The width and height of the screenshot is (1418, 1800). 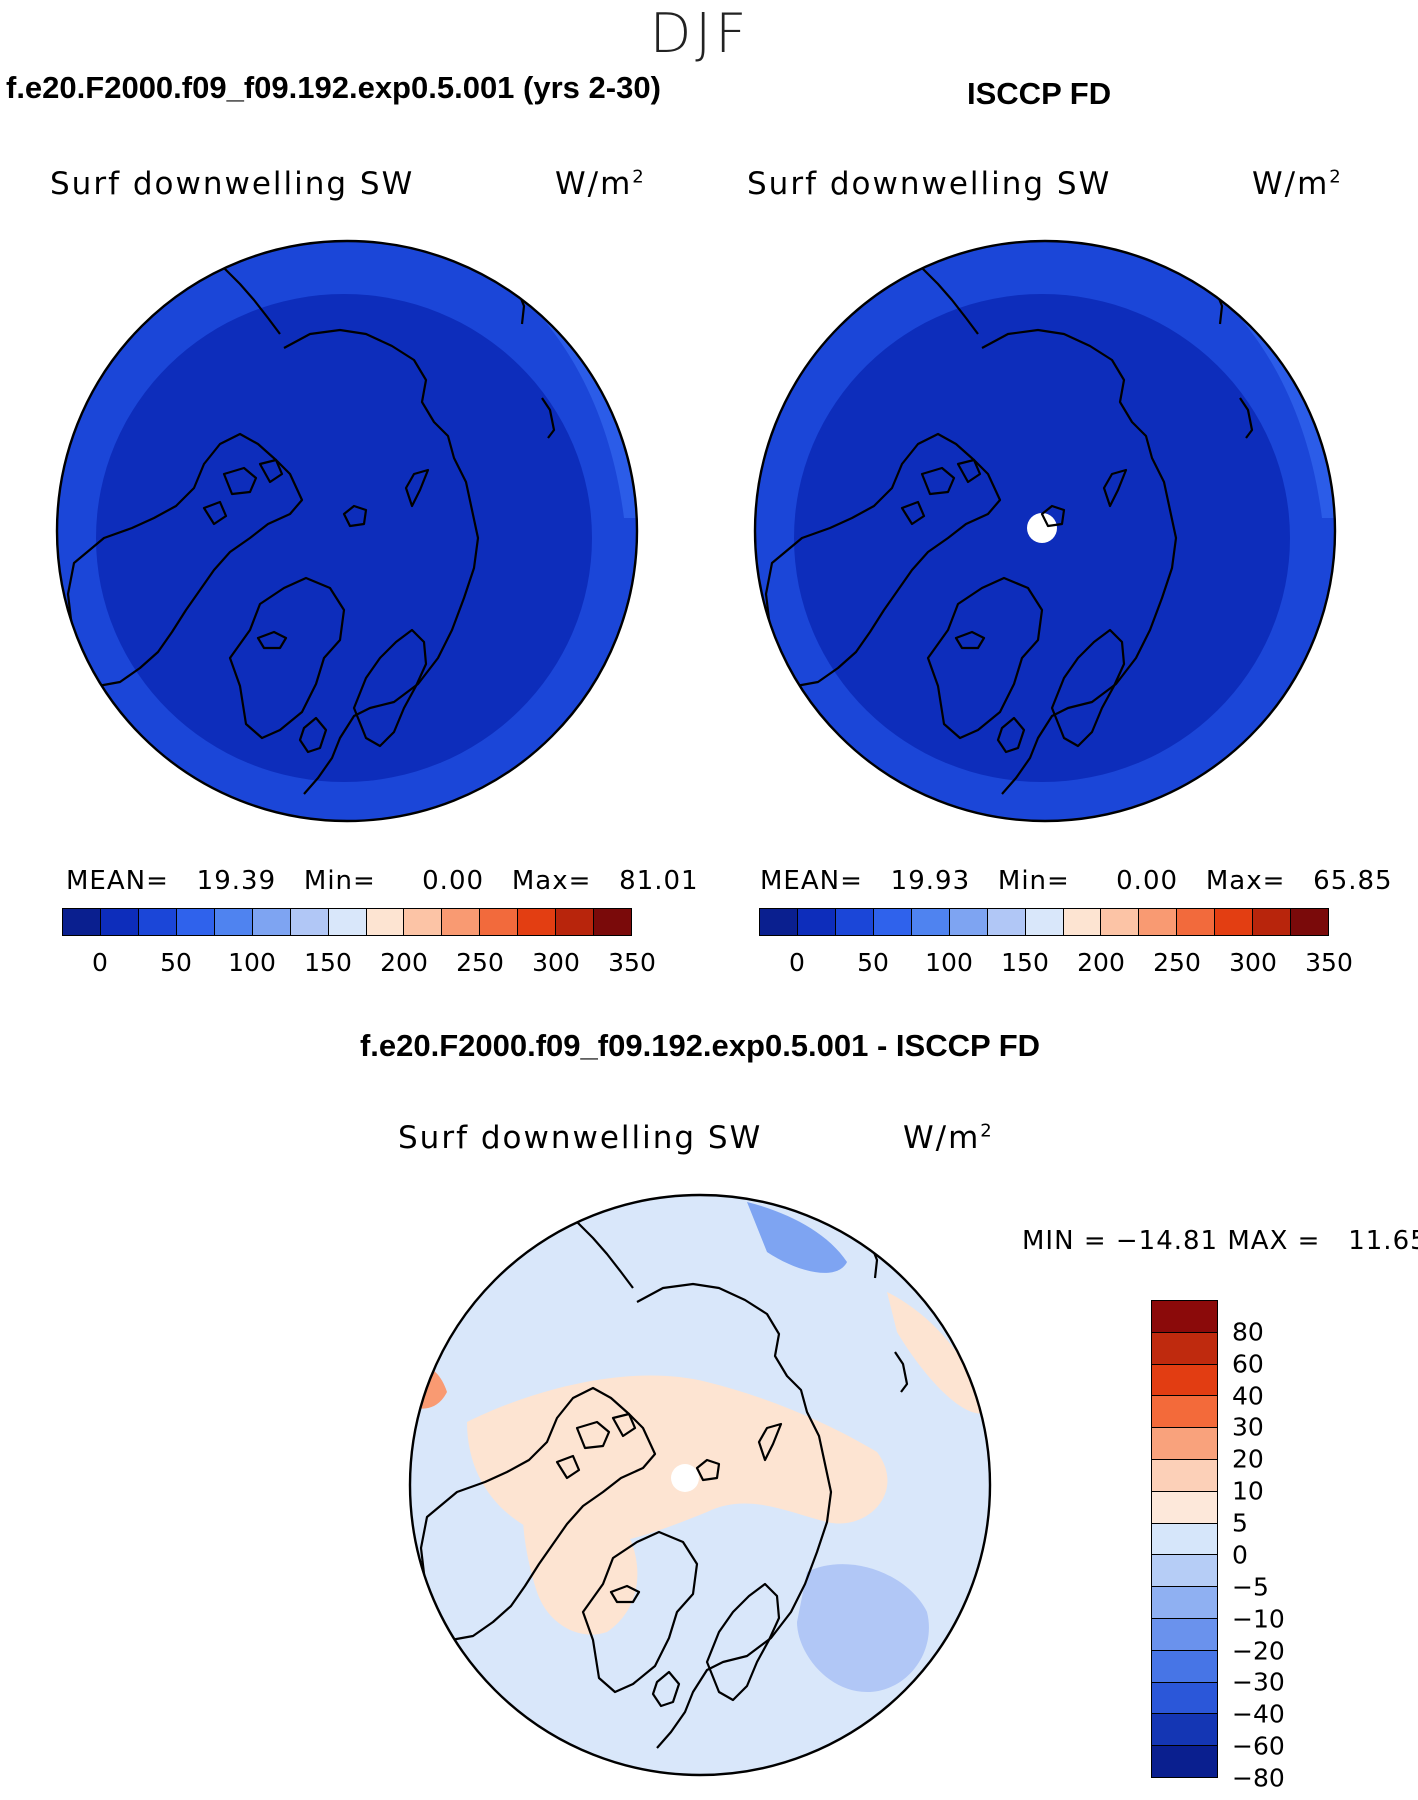 What do you see at coordinates (382, 881) in the screenshot?
I see `model-stats: MEAN= 19.39 Min= 0.00 Max= 81.01` at bounding box center [382, 881].